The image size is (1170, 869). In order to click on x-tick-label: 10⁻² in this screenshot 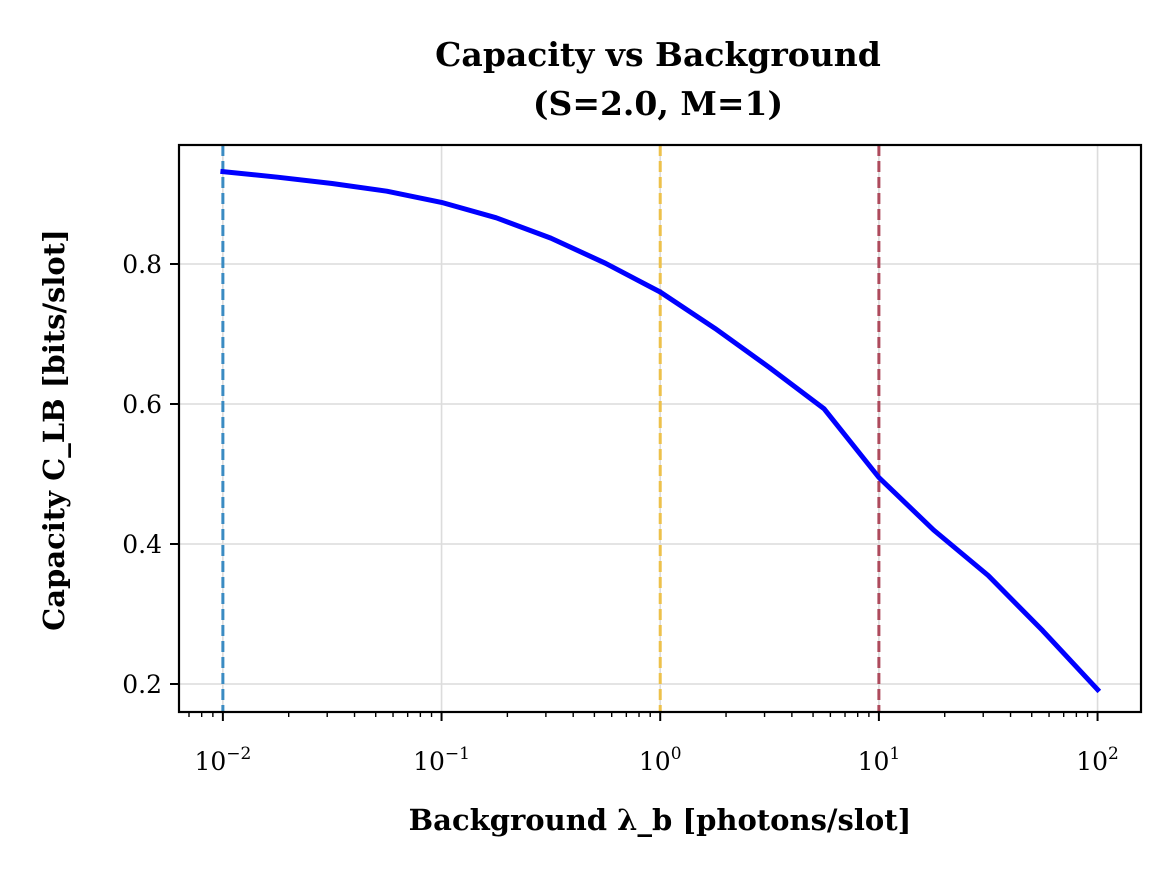, I will do `click(222, 760)`.